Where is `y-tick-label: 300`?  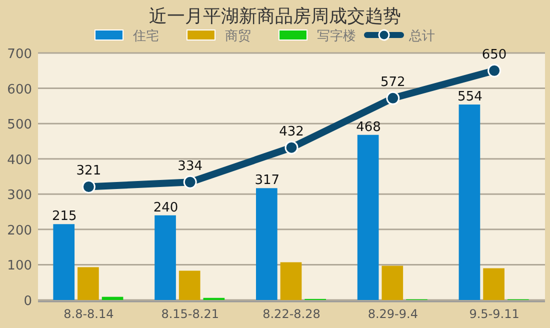 y-tick-label: 300 is located at coordinates (19, 196).